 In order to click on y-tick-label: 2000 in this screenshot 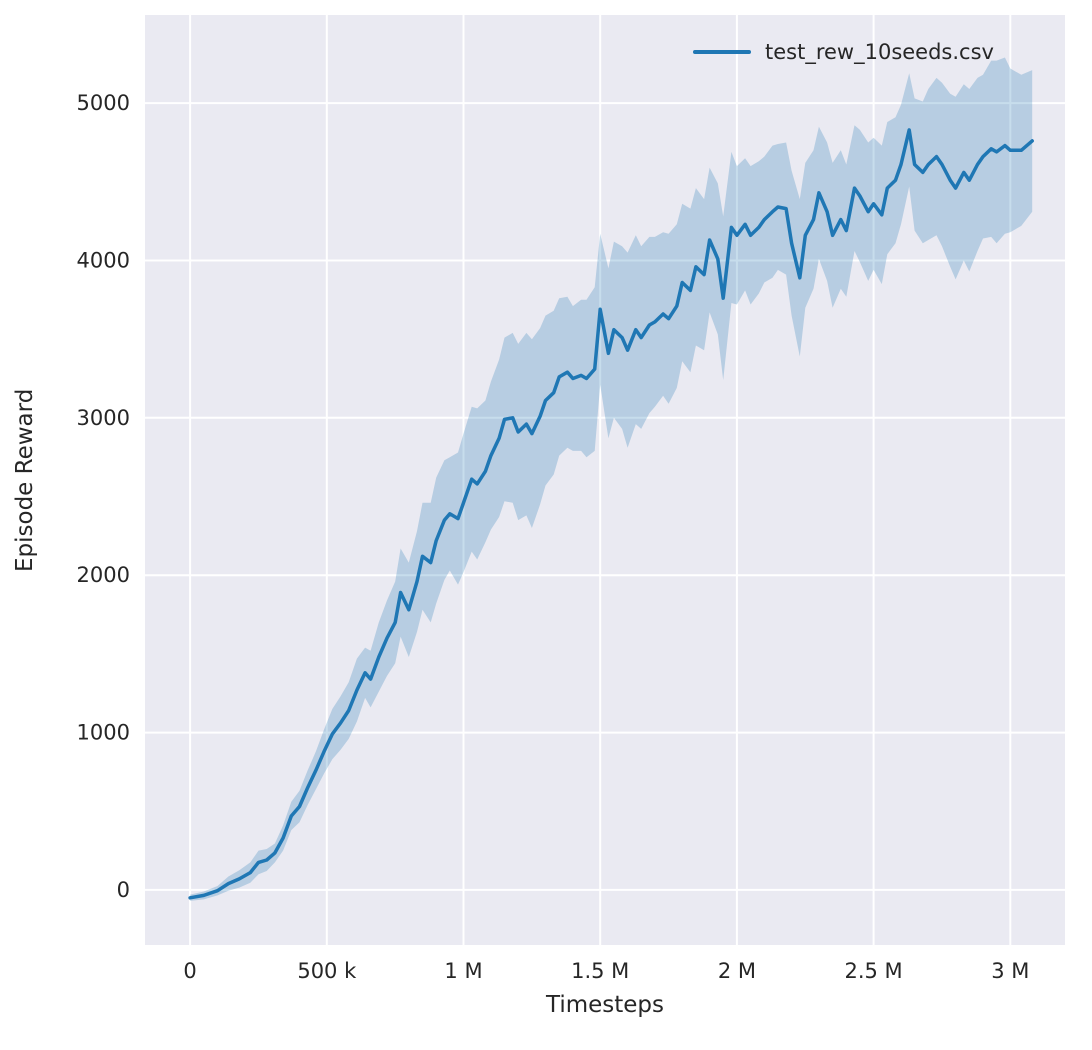, I will do `click(103, 575)`.